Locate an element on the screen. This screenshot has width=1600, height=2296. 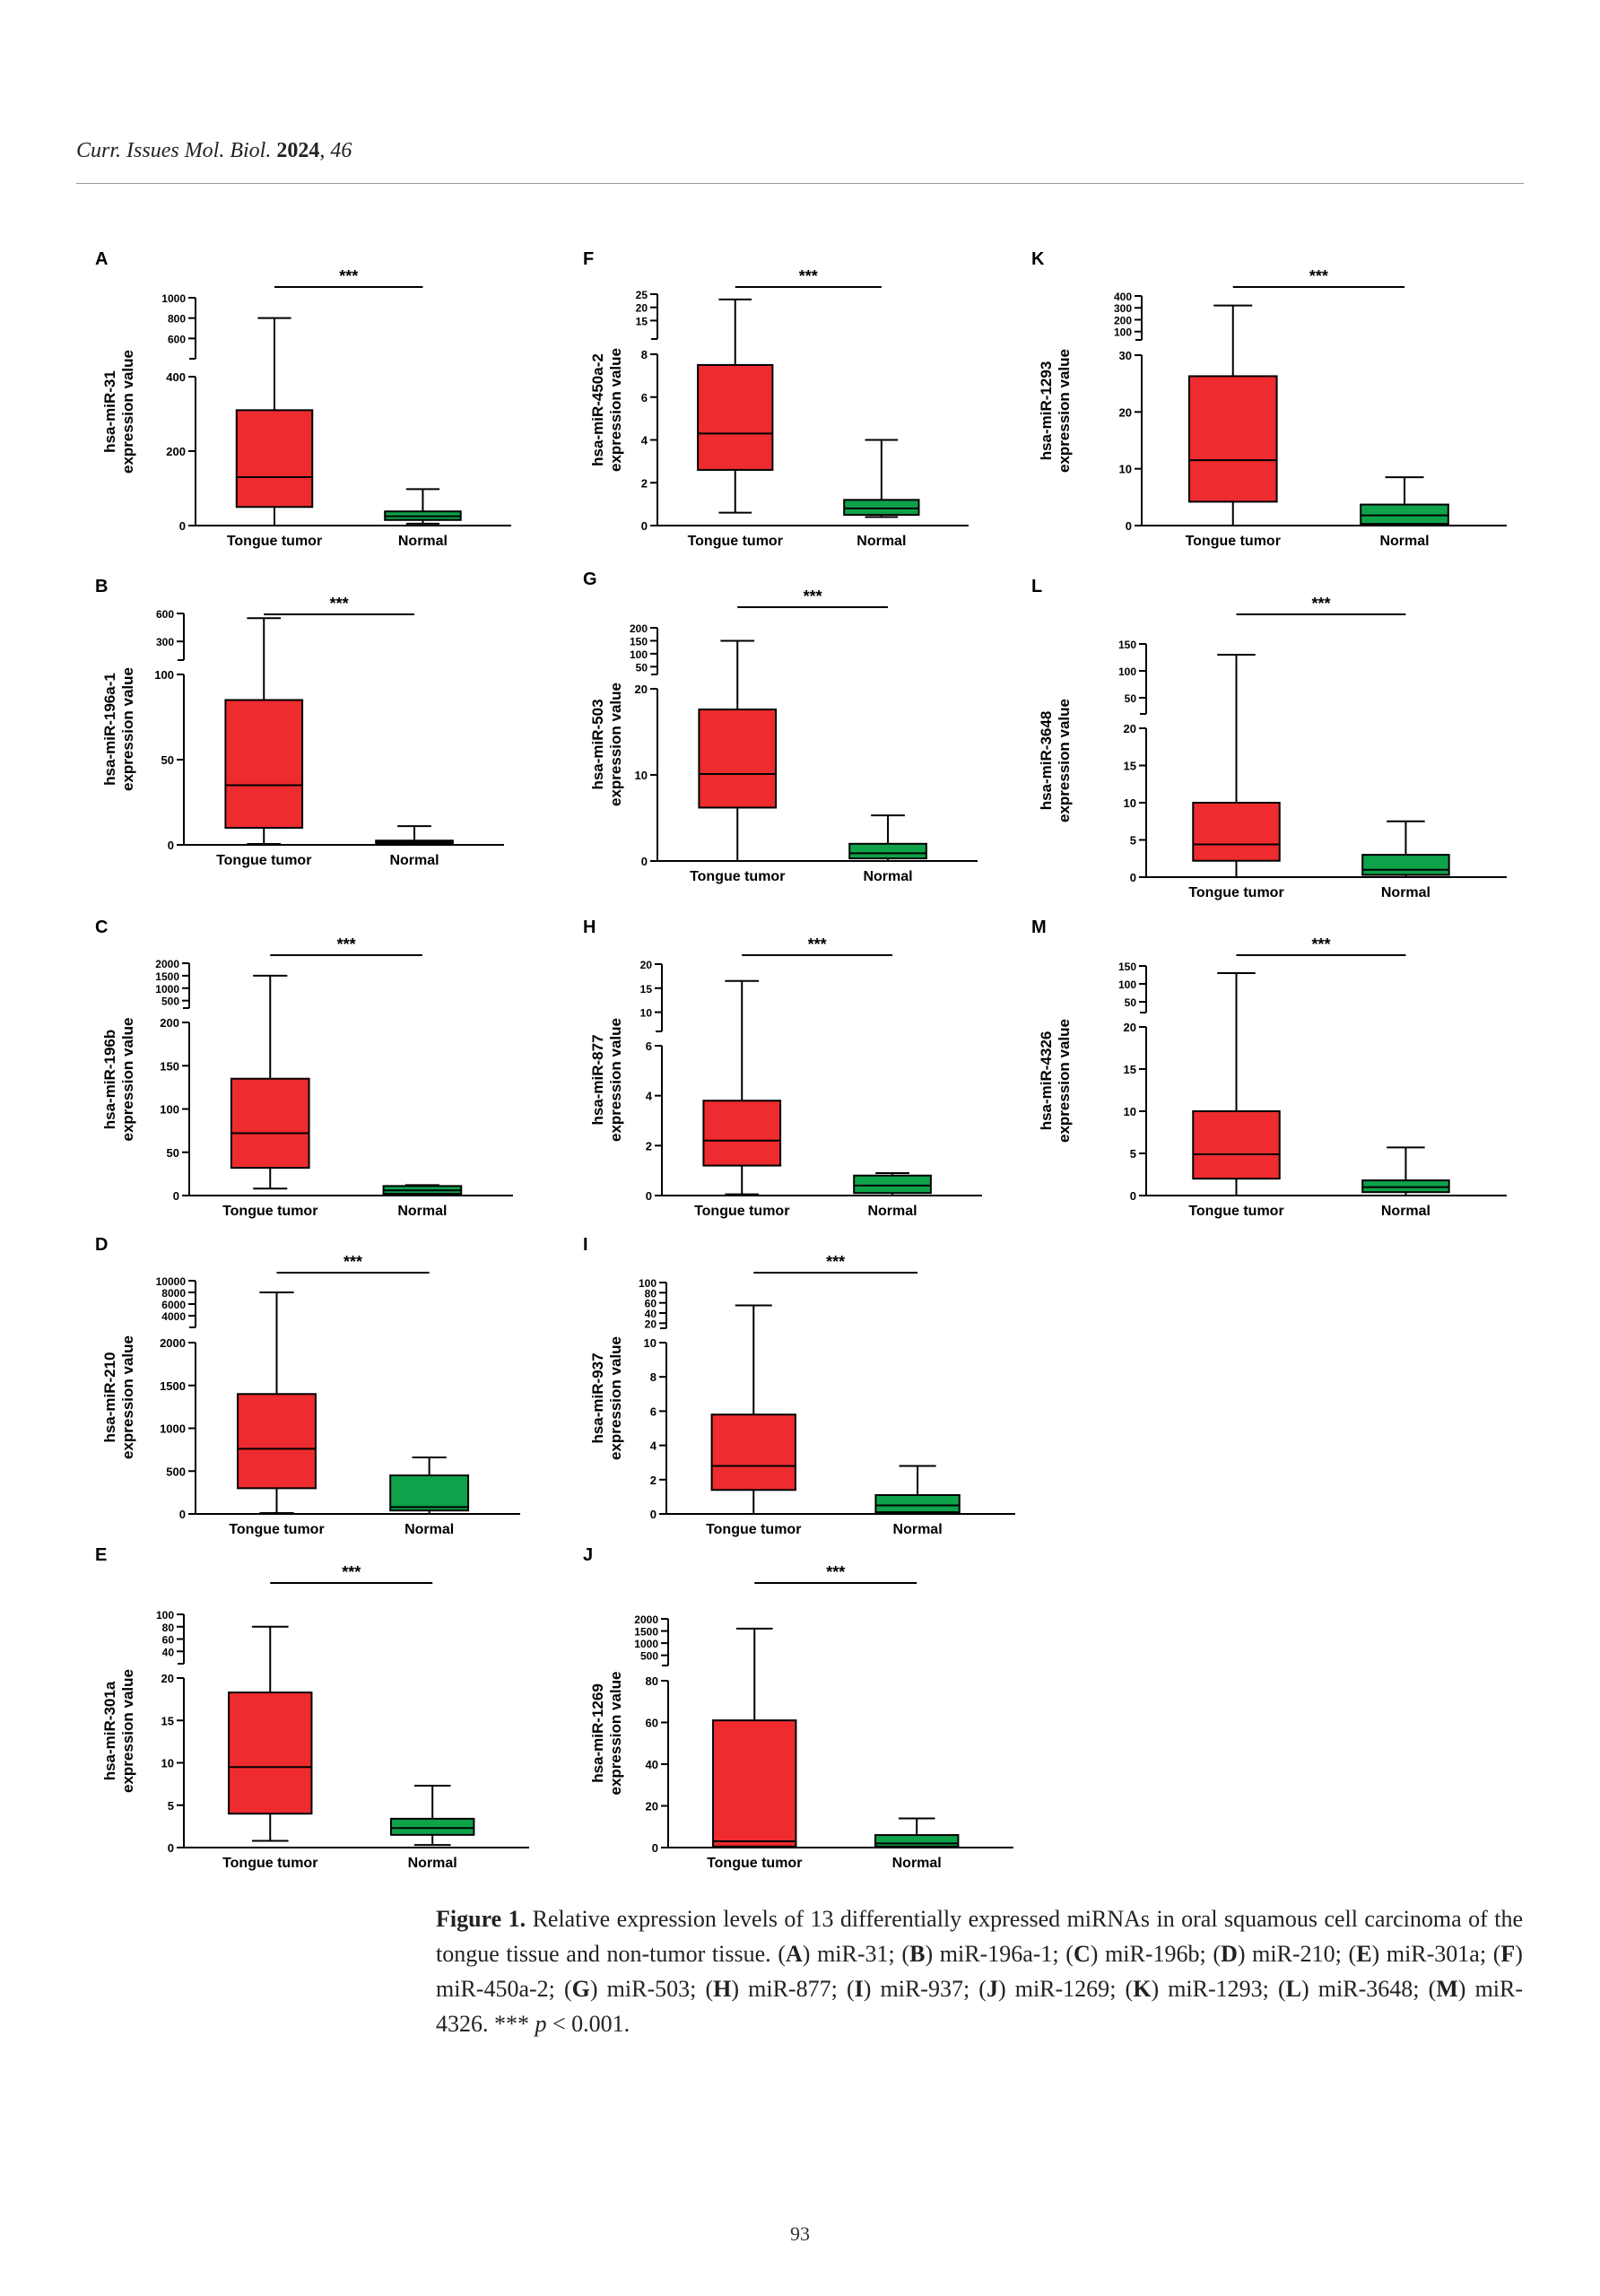
y-tick-label: 8 is located at coordinates (653, 1377).